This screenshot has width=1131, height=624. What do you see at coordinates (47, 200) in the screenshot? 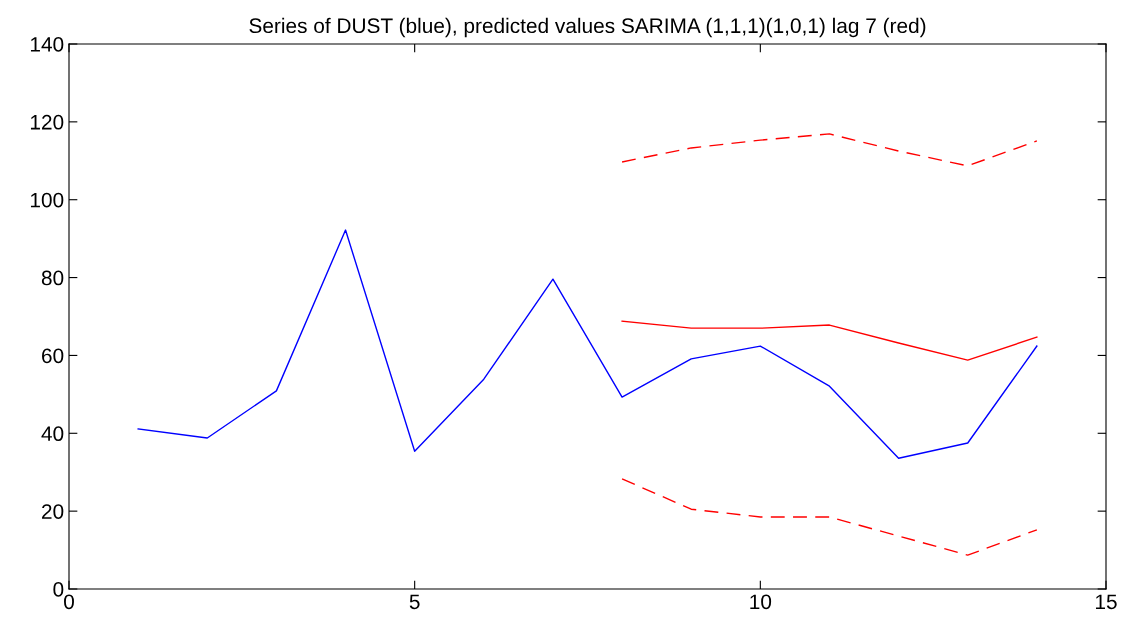
I see `y-tick-label: 100` at bounding box center [47, 200].